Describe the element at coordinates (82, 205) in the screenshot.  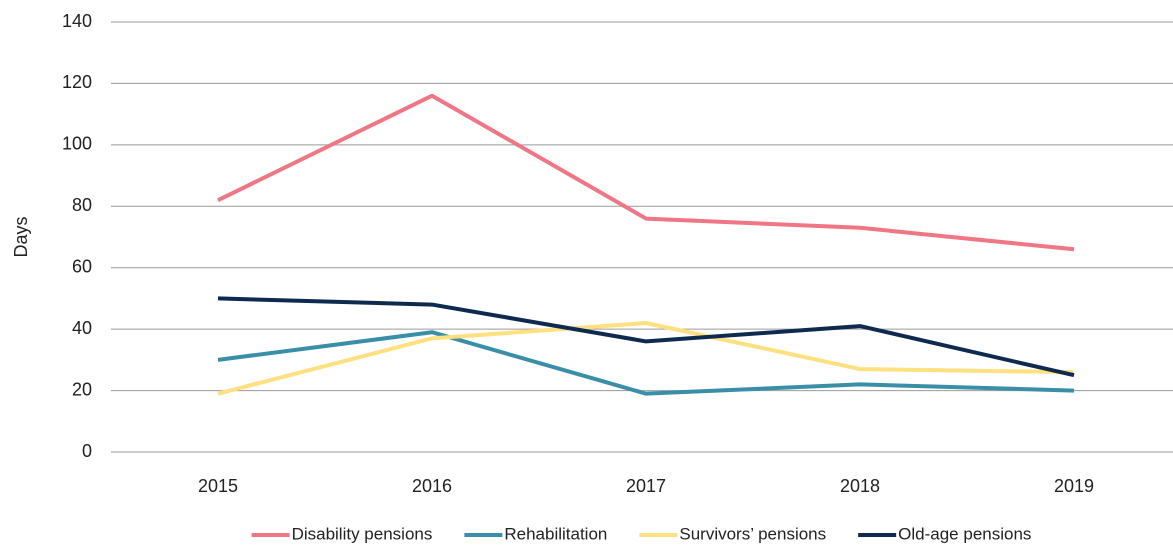
I see `y-tick-label: 80` at that location.